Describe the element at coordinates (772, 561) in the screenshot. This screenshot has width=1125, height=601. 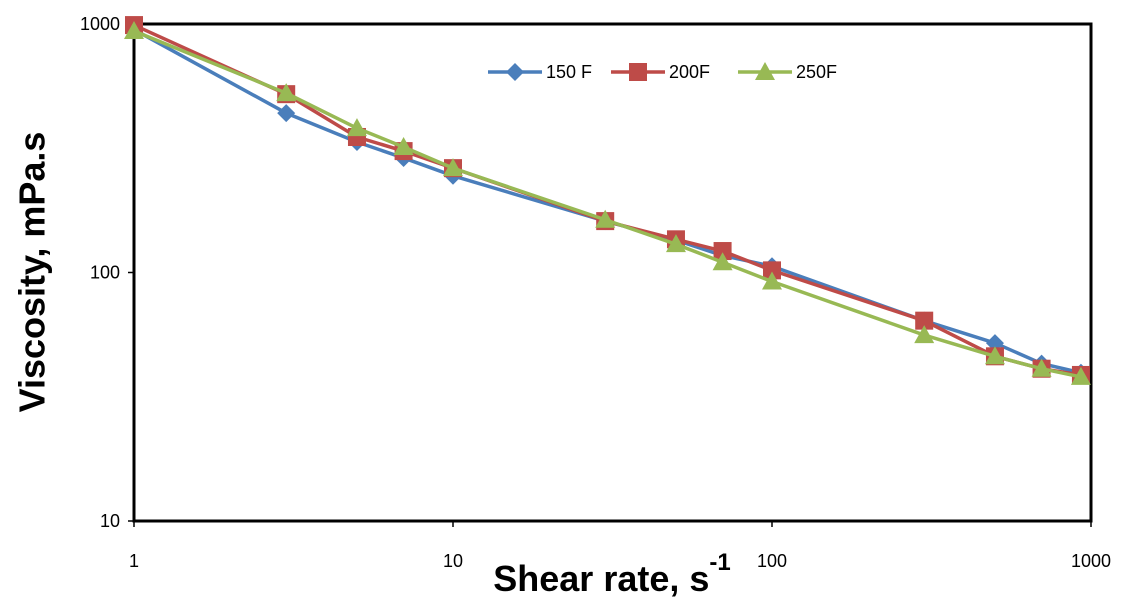
I see `x-tick-label: 100` at that location.